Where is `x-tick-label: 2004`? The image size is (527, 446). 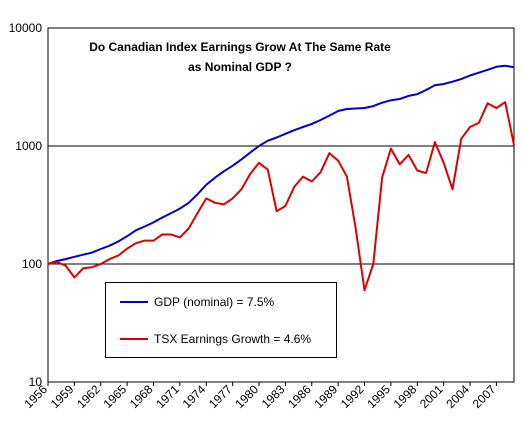 x-tick-label: 2004 is located at coordinates (457, 396).